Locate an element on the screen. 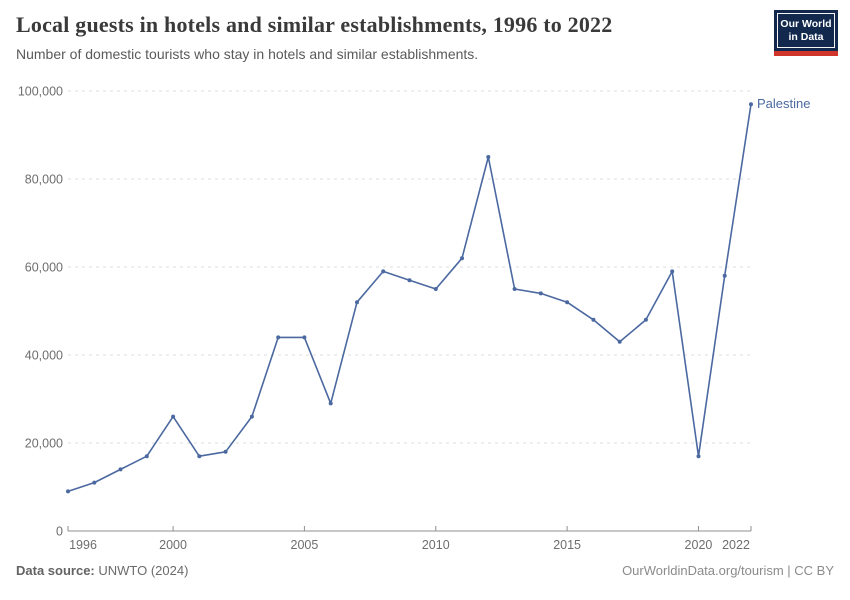  owid-logo-frame: Our World in Data is located at coordinates (806, 30).